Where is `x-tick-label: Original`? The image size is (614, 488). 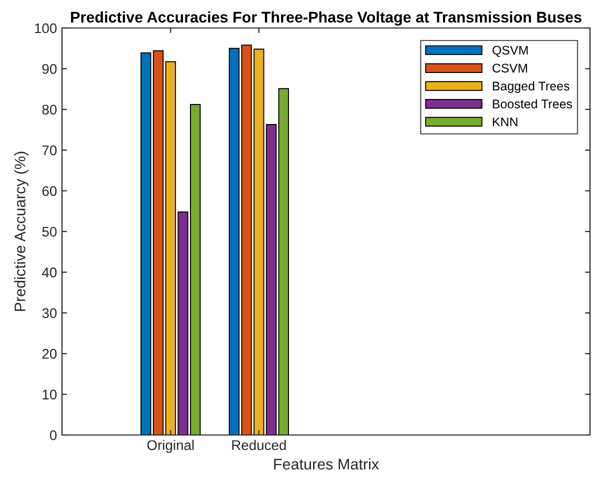
x-tick-label: Original is located at coordinates (170, 446).